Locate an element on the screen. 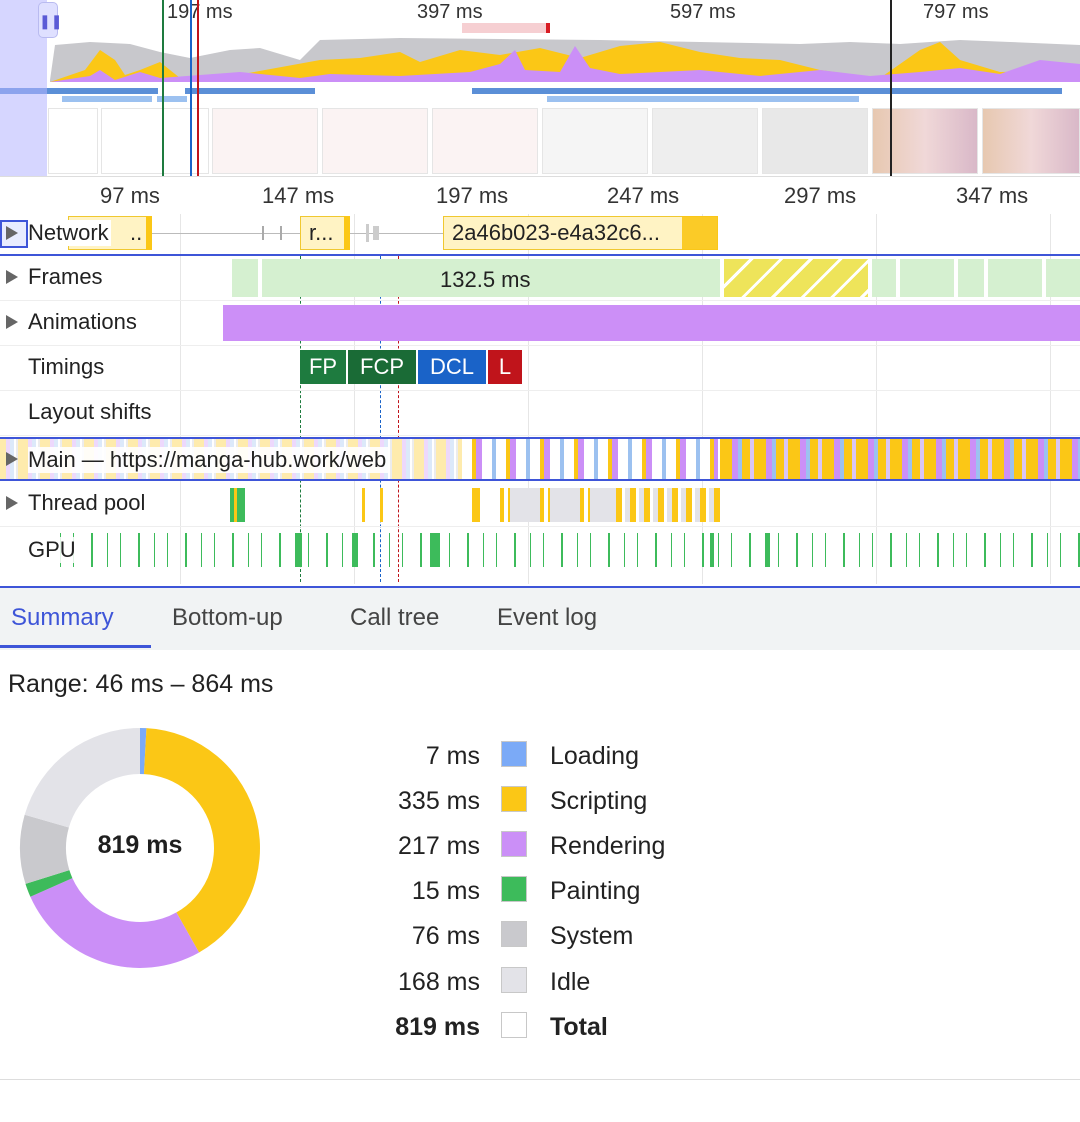 The image size is (1080, 1122). overview-tick-label: 597 ms is located at coordinates (703, 12).